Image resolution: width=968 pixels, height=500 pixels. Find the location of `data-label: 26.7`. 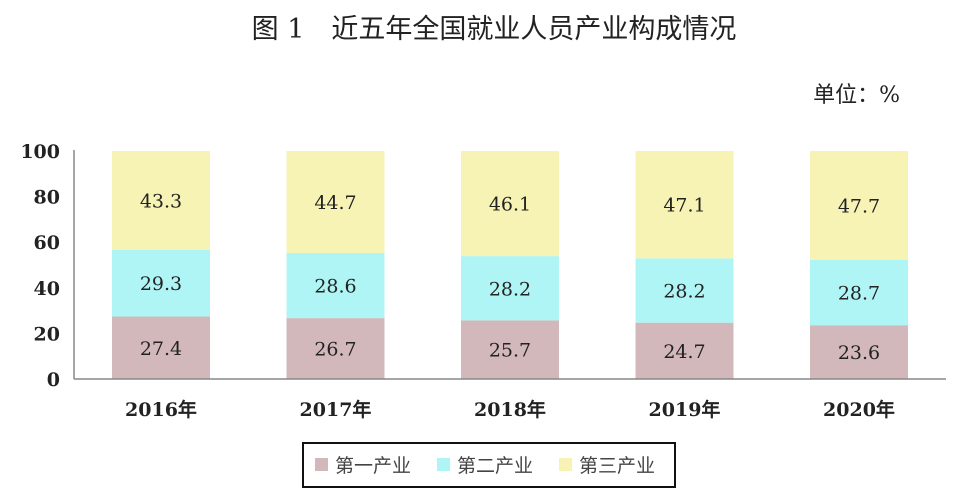

data-label: 26.7 is located at coordinates (335, 350).